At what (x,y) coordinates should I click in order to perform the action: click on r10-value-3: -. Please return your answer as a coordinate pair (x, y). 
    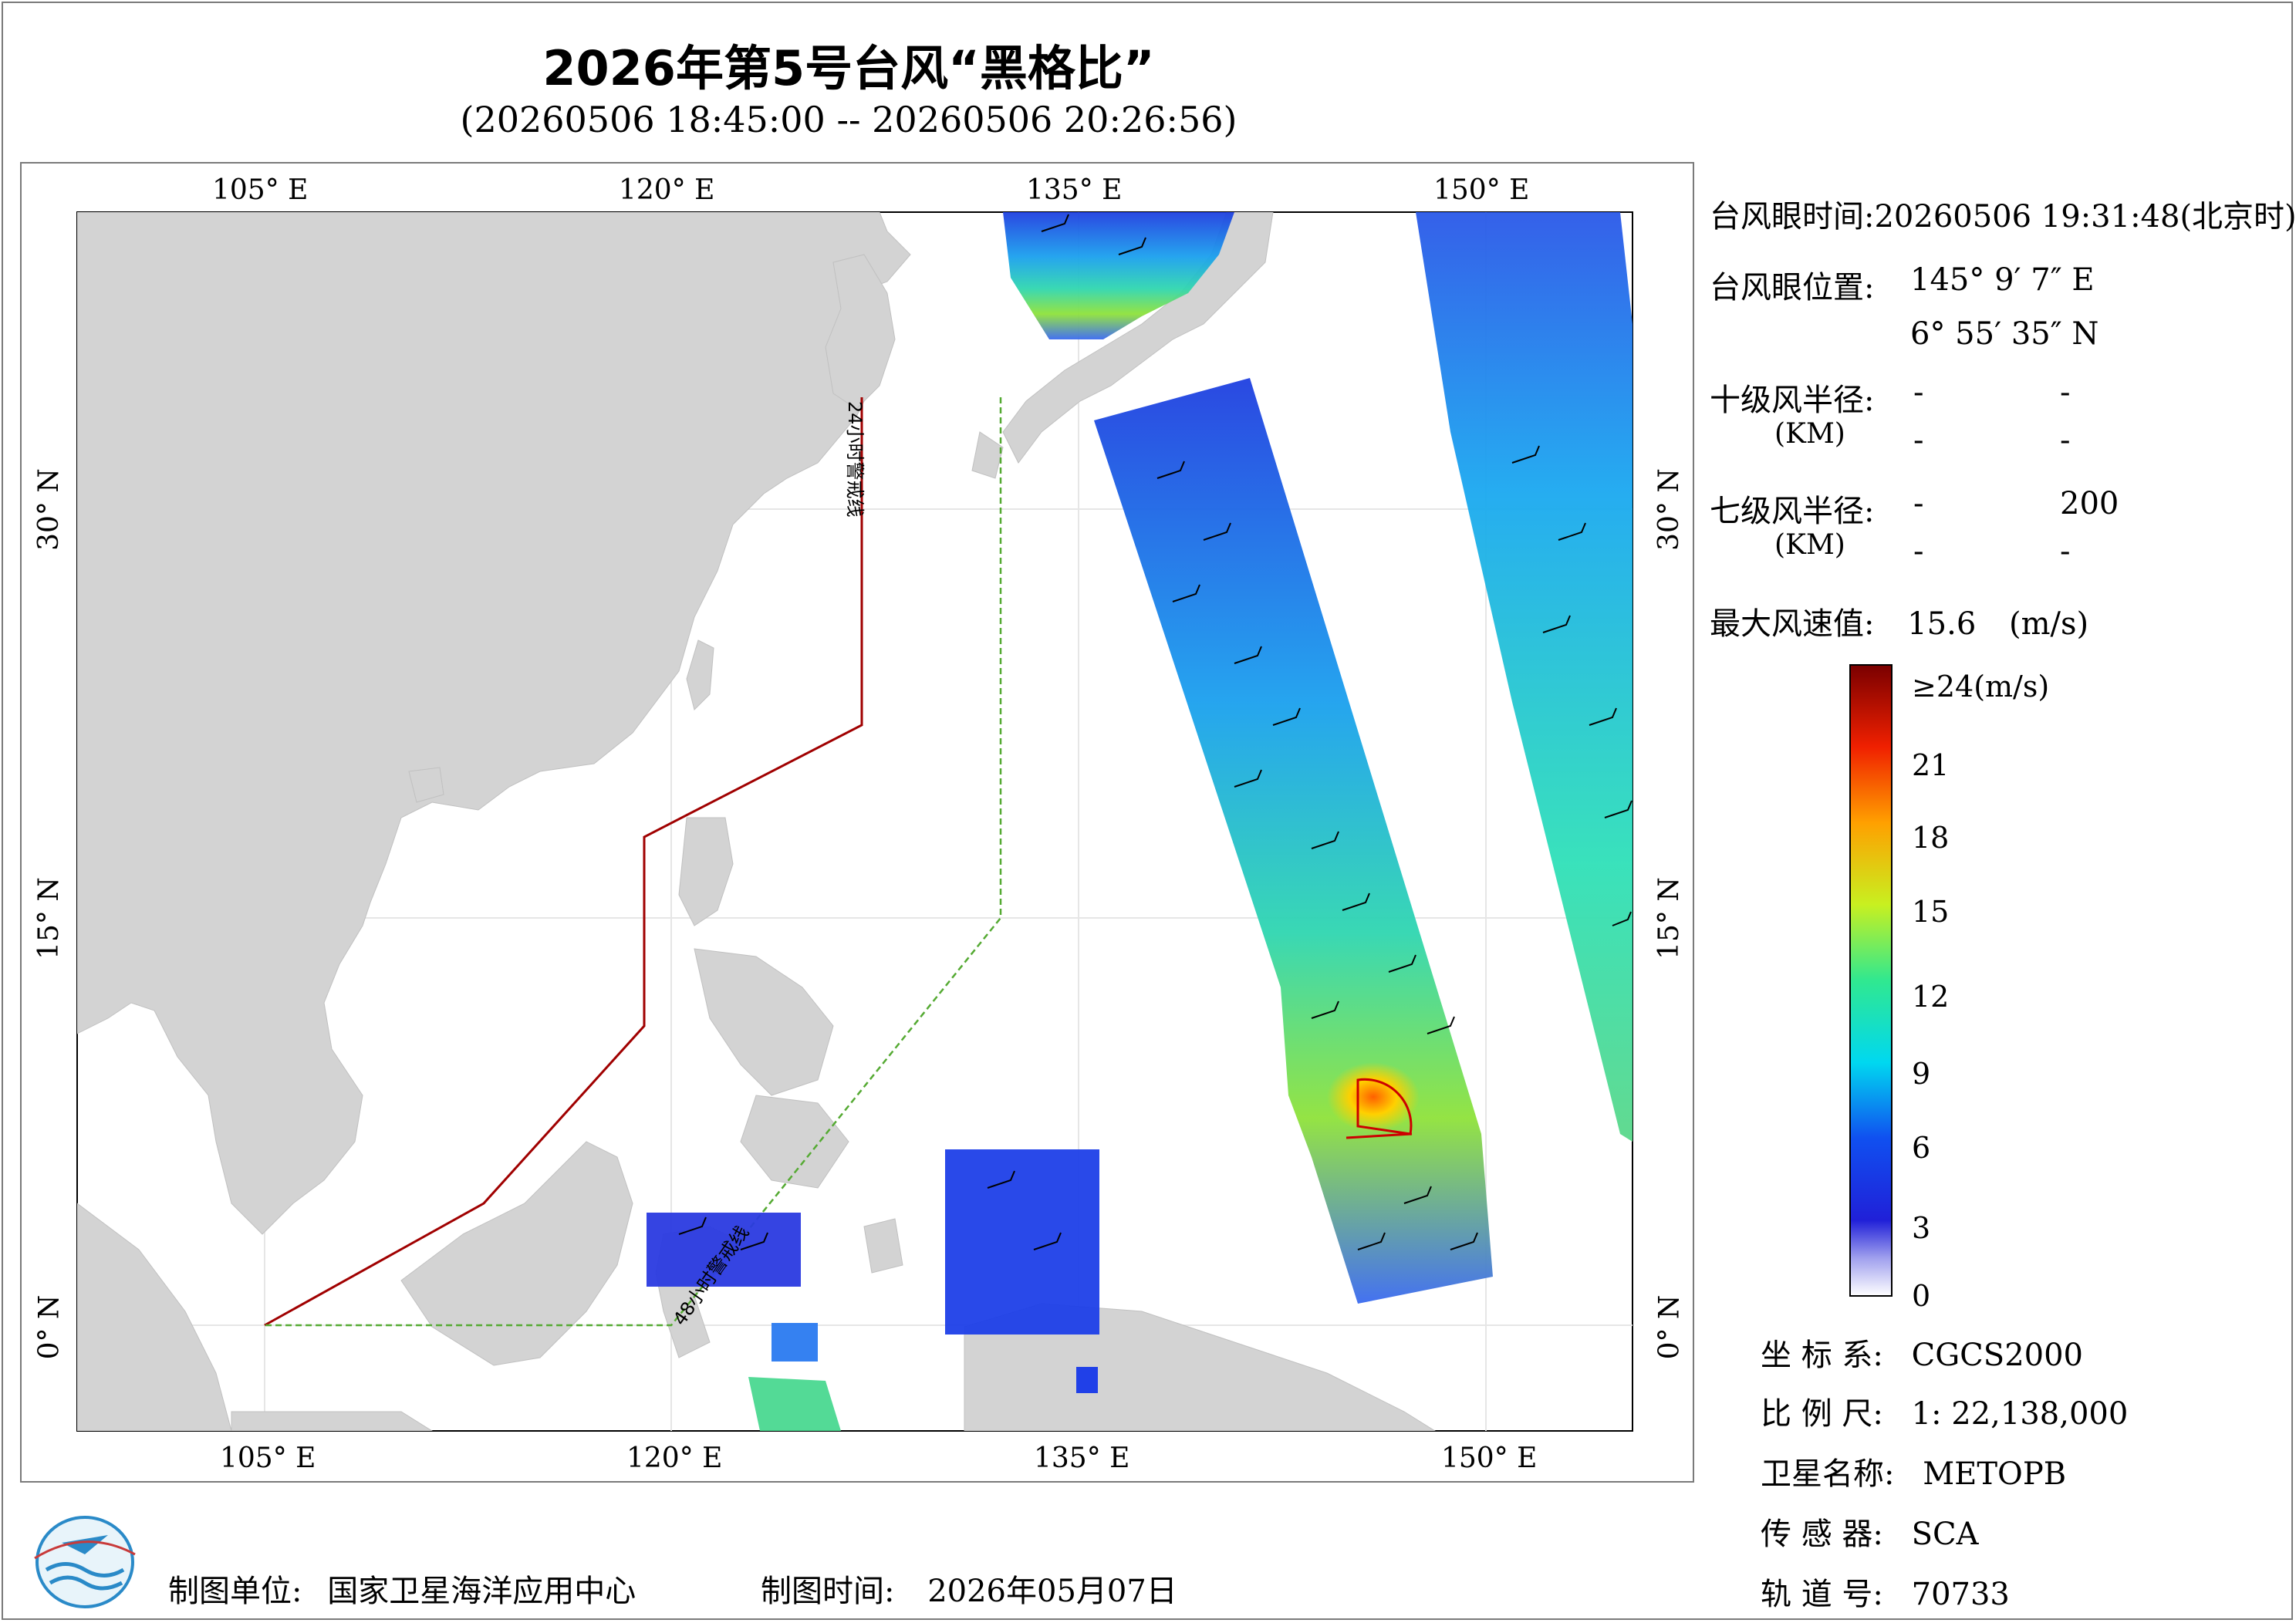
    Looking at the image, I should click on (1918, 440).